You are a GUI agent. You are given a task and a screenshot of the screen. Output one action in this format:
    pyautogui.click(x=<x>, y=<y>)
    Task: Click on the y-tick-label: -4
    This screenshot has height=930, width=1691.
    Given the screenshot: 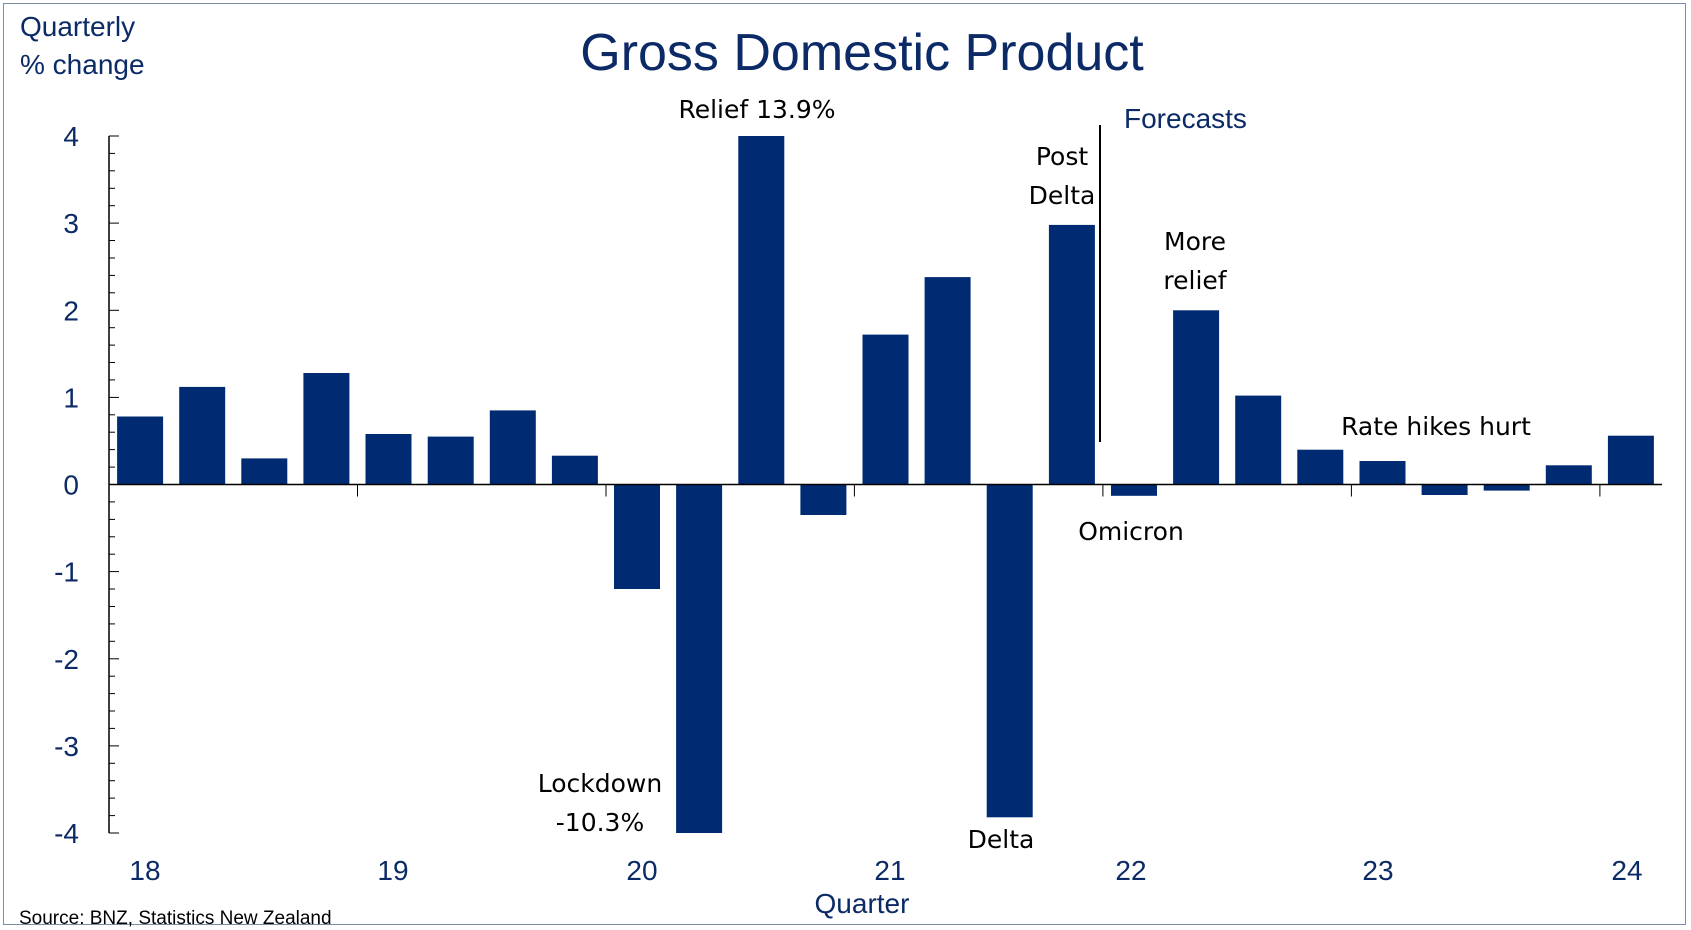 What is the action you would take?
    pyautogui.click(x=66, y=833)
    